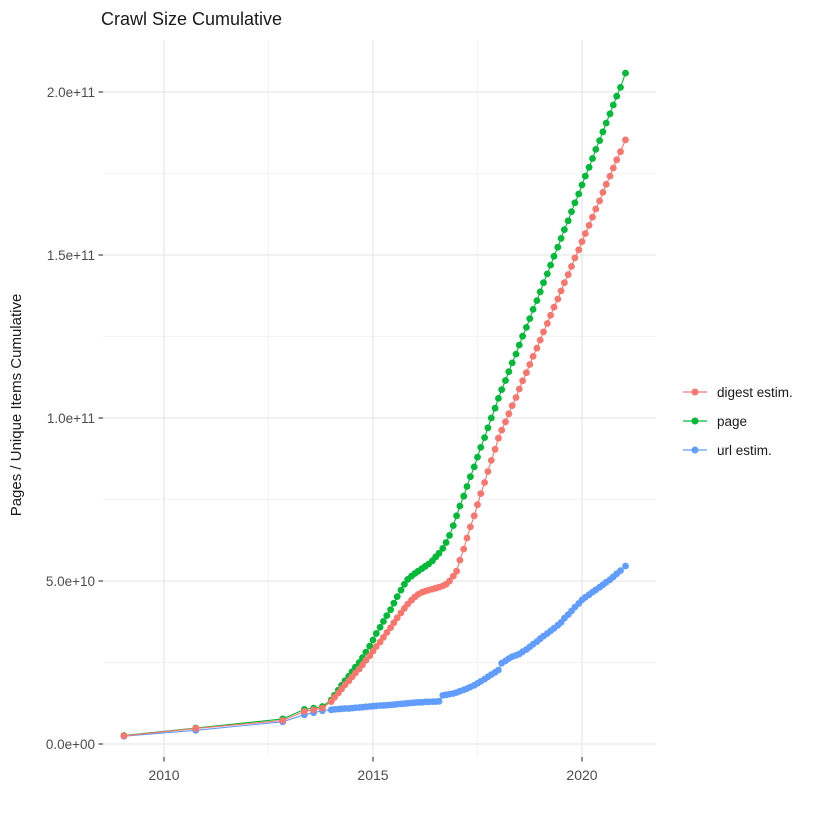  What do you see at coordinates (372, 775) in the screenshot?
I see `x-tick-label: 2015` at bounding box center [372, 775].